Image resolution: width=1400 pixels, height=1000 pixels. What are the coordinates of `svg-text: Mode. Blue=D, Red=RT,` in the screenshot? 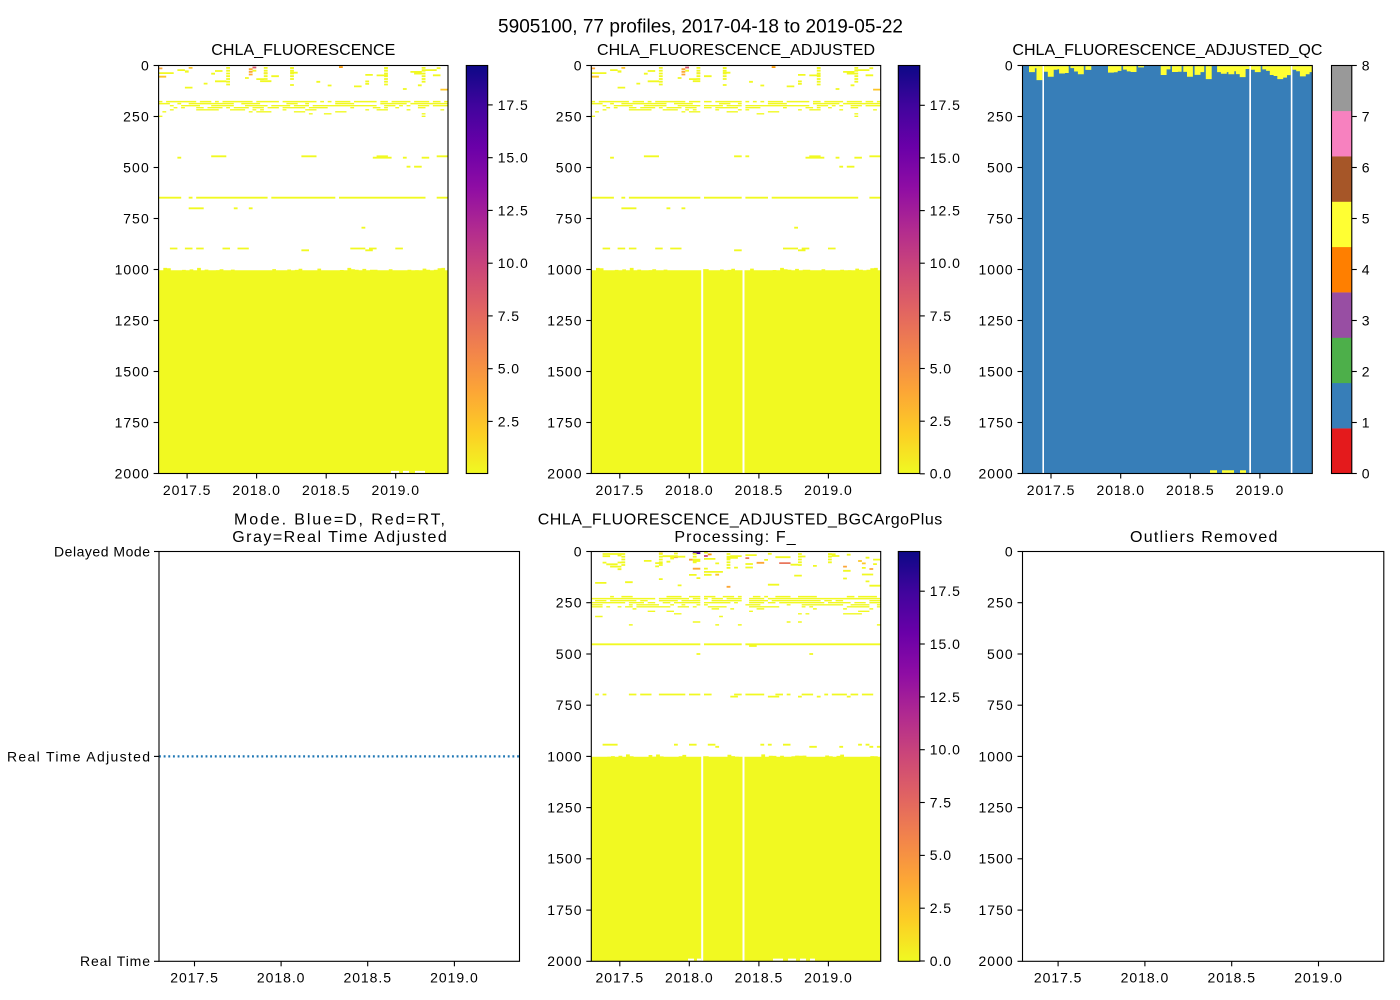 It's located at (339, 519).